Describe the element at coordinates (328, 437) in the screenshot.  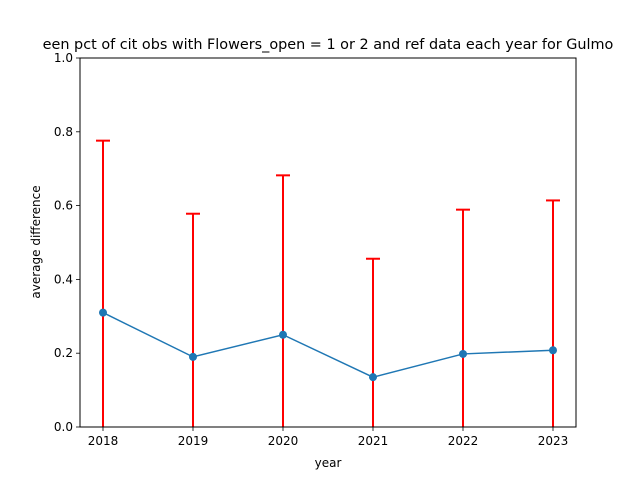
I see `x-axis-ticks: 2018 2019 2020 2021 2022 2023` at that location.